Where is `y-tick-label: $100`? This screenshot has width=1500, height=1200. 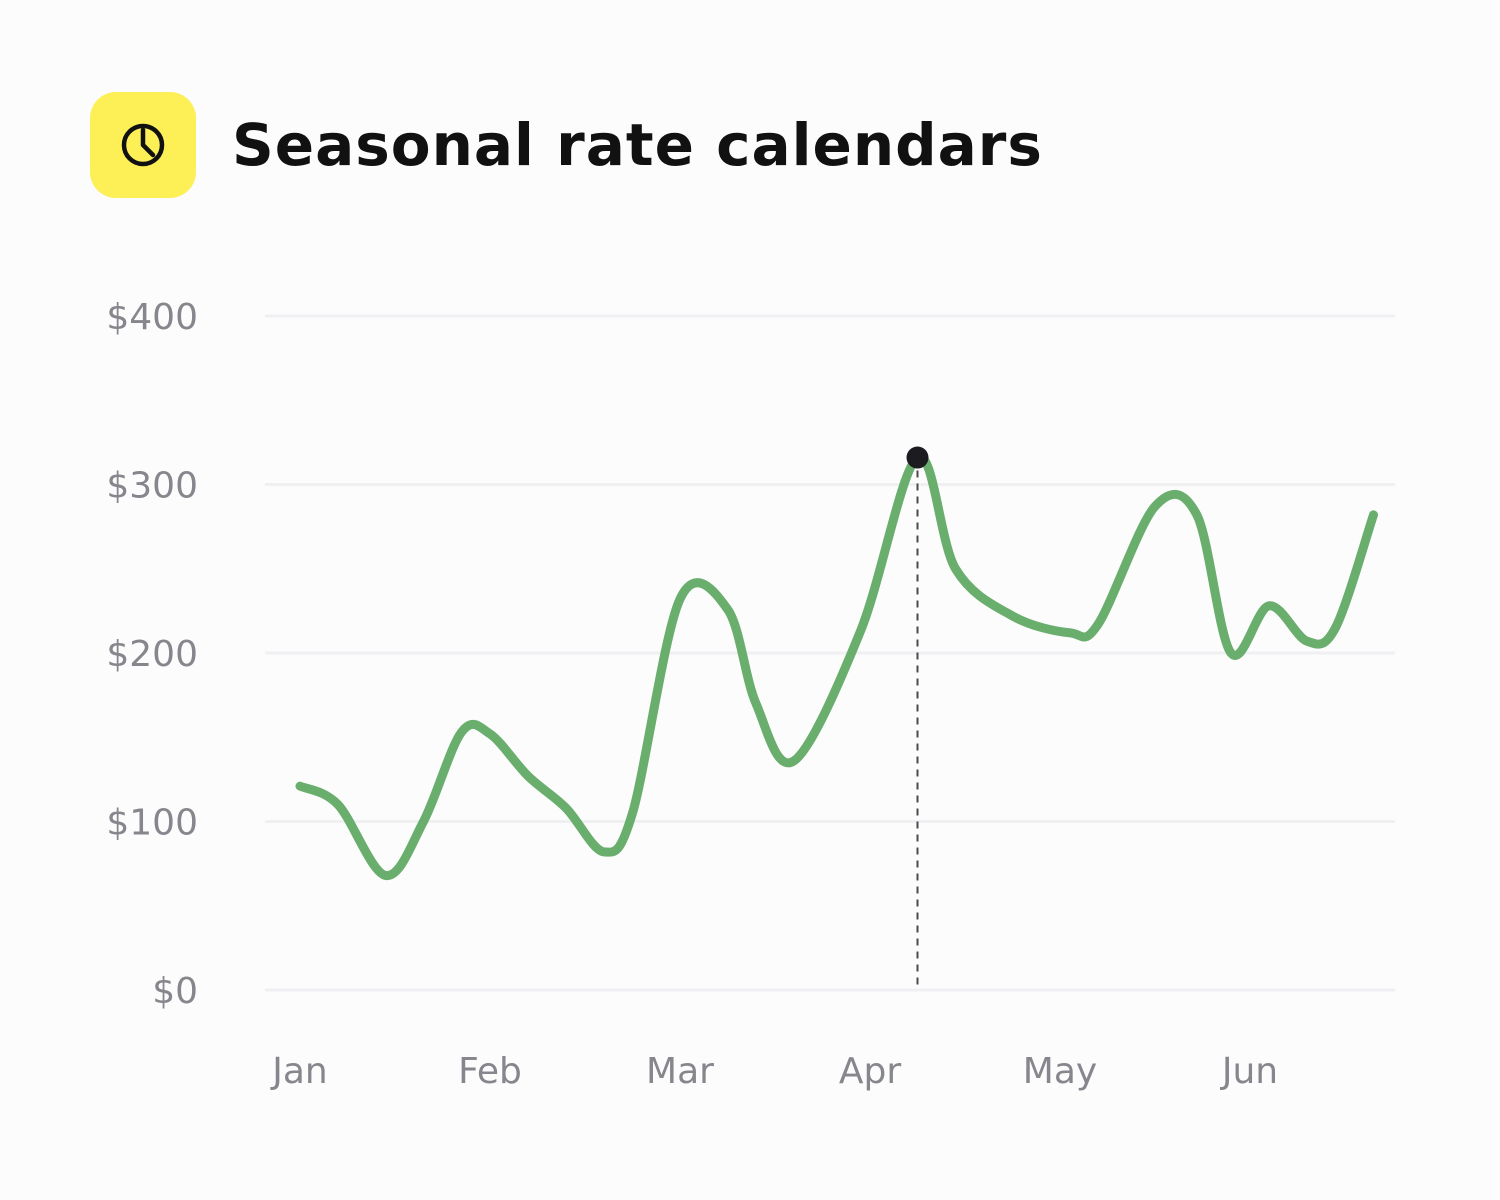 y-tick-label: $100 is located at coordinates (152, 823).